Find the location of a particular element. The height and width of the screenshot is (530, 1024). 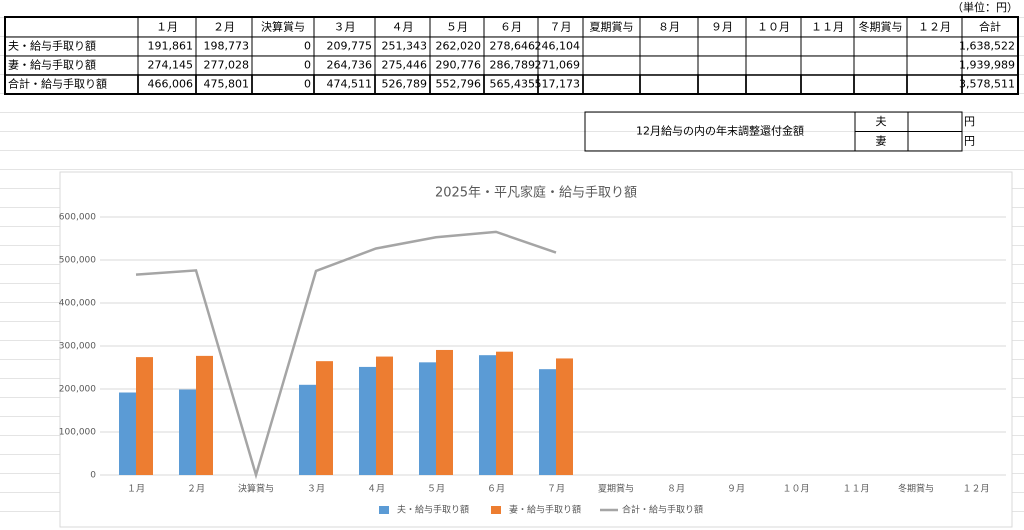

column-header: １１月 is located at coordinates (827, 27).